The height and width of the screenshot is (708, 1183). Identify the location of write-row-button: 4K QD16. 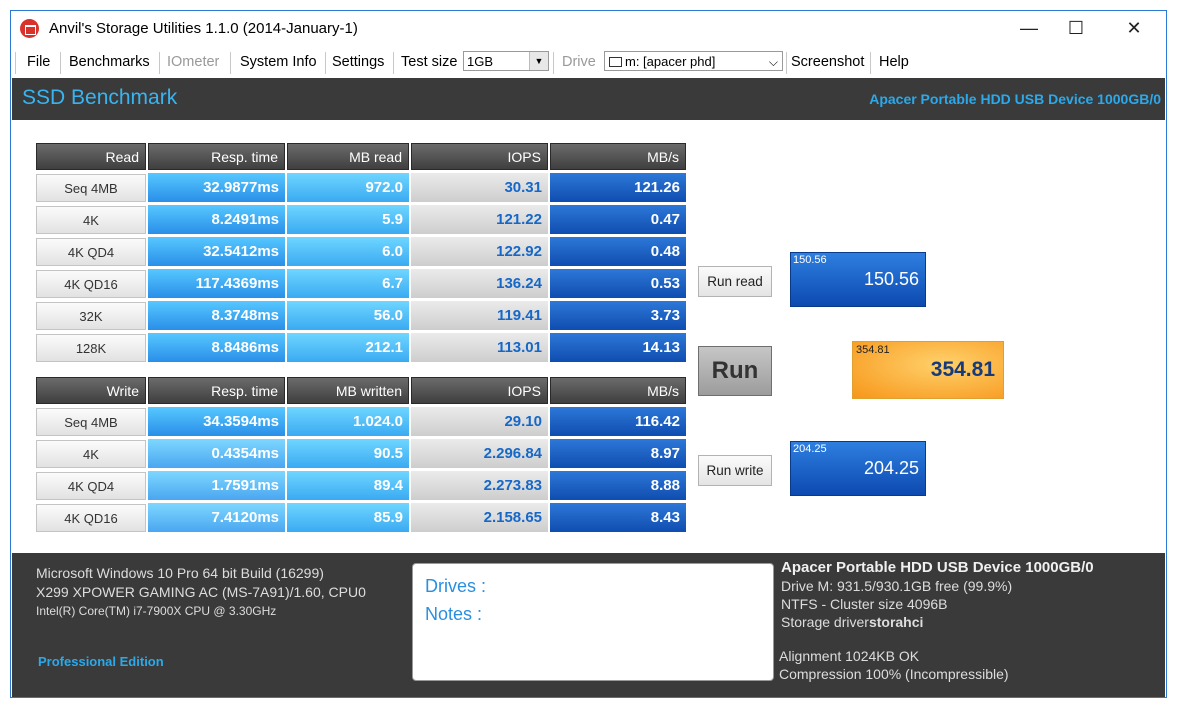
(91, 518).